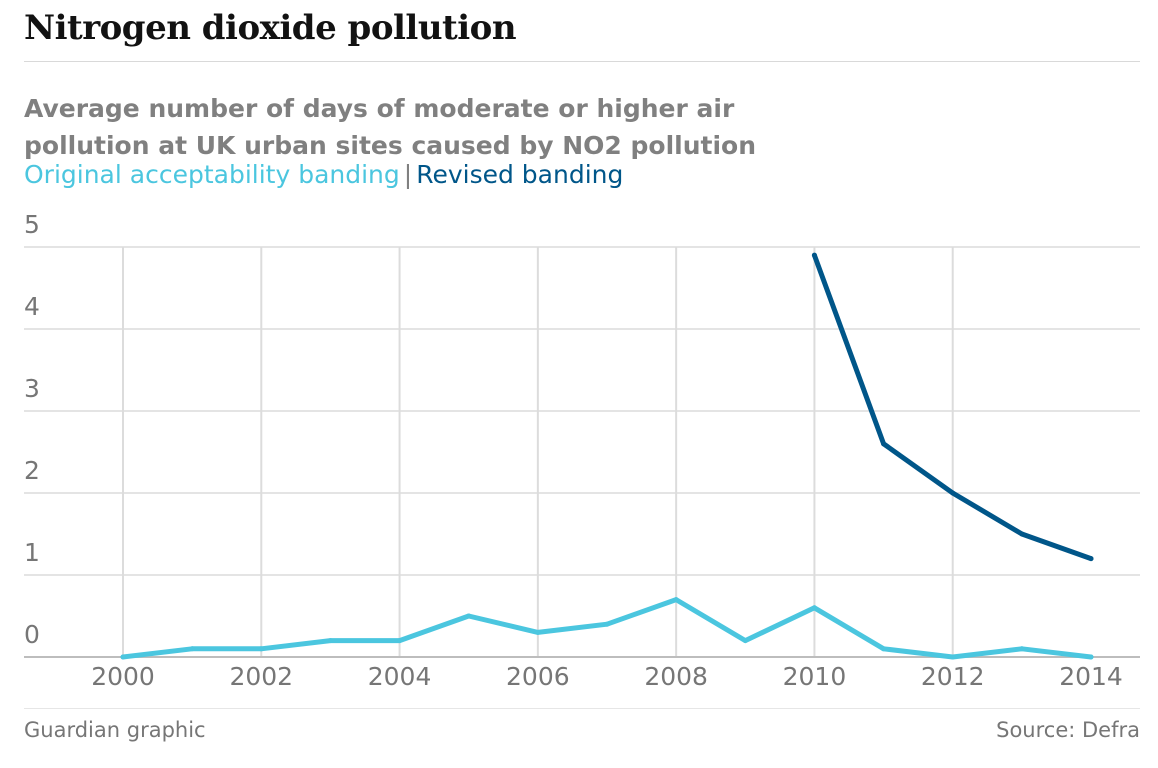  What do you see at coordinates (212, 174) in the screenshot?
I see `legend-original-banding: Original acceptability banding` at bounding box center [212, 174].